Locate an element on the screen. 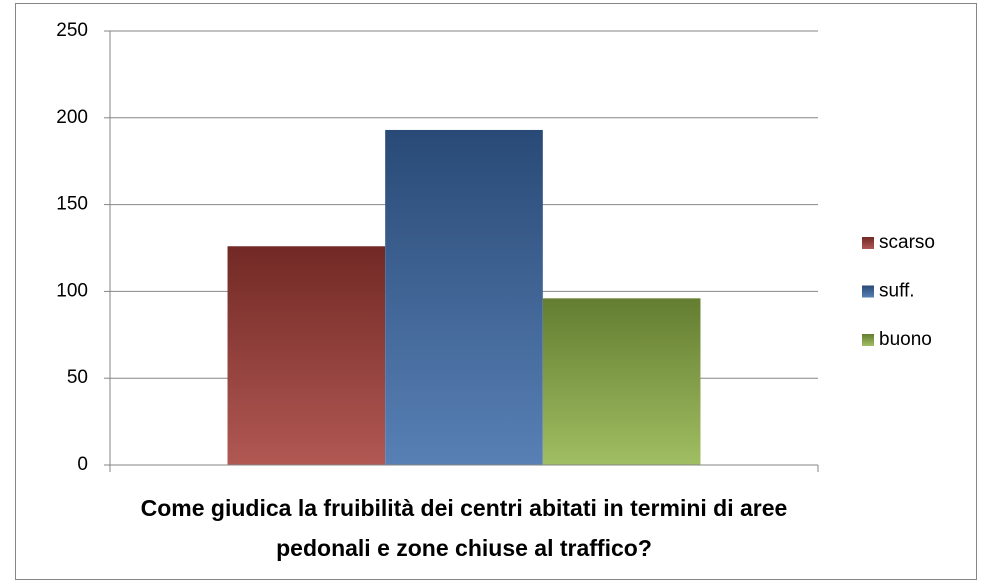 This screenshot has height=585, width=995. legend-label: suff. is located at coordinates (897, 291).